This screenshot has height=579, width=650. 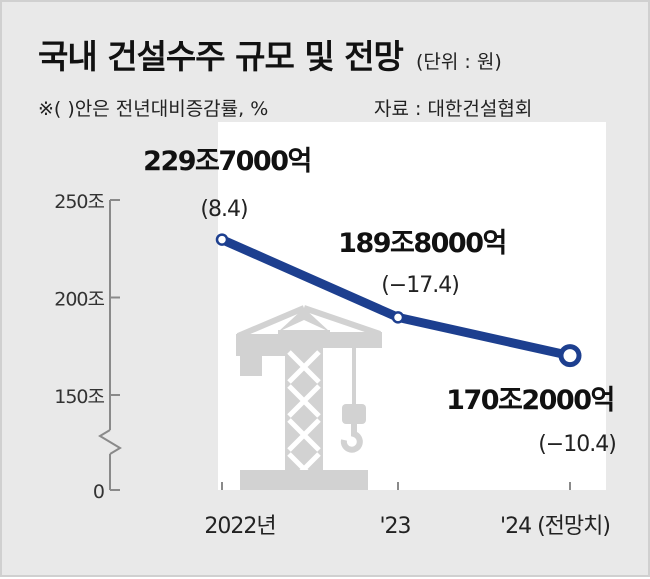 What do you see at coordinates (530, 400) in the screenshot?
I see `value-label: 170조2000억` at bounding box center [530, 400].